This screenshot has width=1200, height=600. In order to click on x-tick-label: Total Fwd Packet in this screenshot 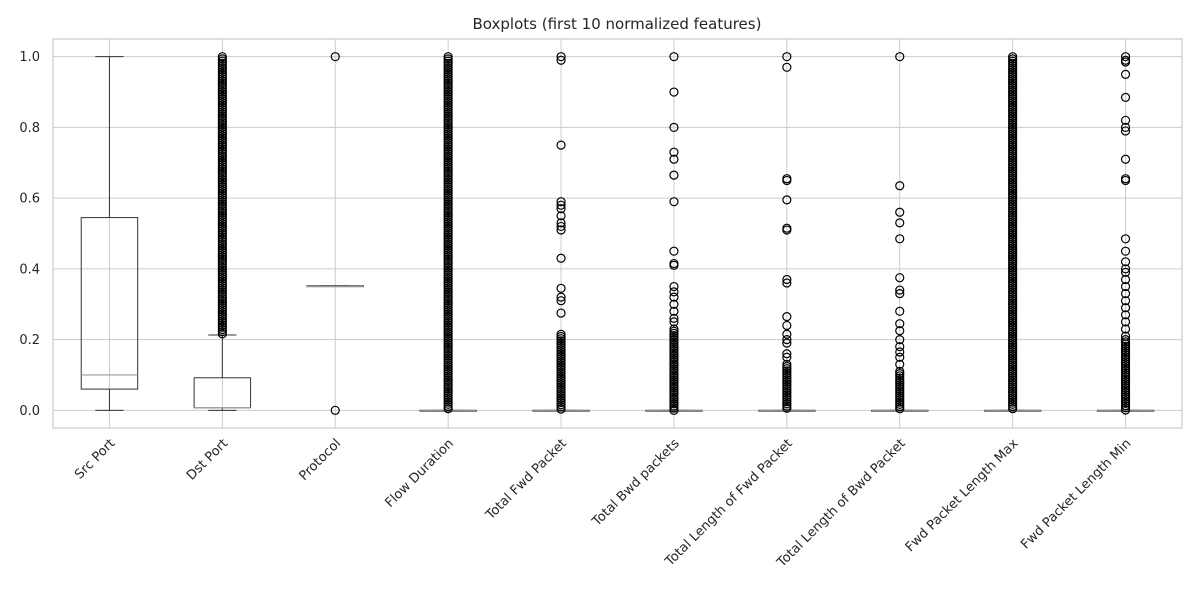, I will do `click(526, 479)`.